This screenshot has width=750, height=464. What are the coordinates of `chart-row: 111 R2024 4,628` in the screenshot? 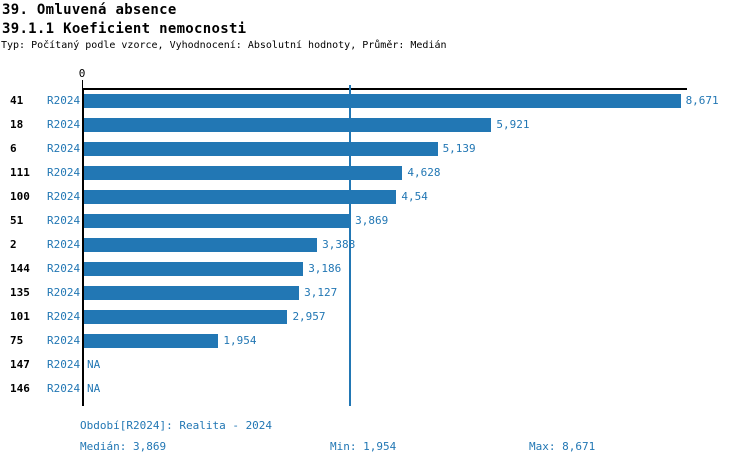 It's located at (375, 172).